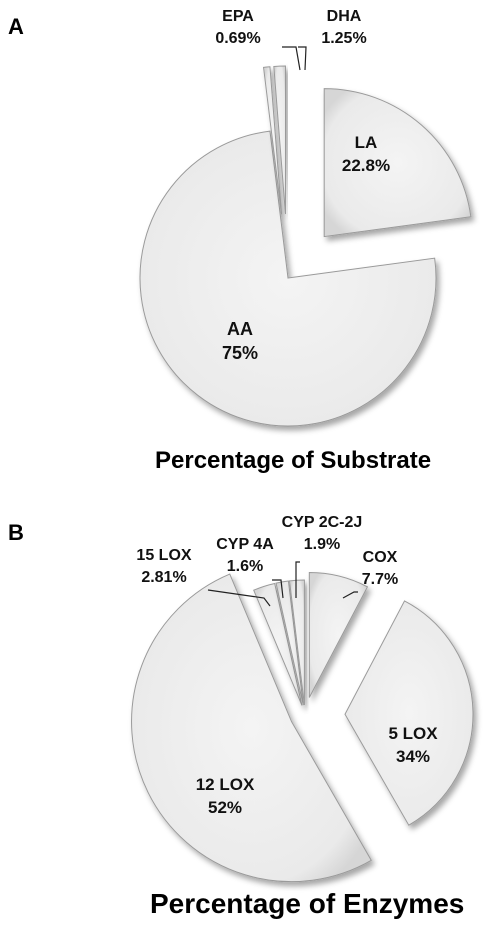 This screenshot has width=490, height=931. I want to click on slice-label-5-lox: 5 LOX, so click(413, 733).